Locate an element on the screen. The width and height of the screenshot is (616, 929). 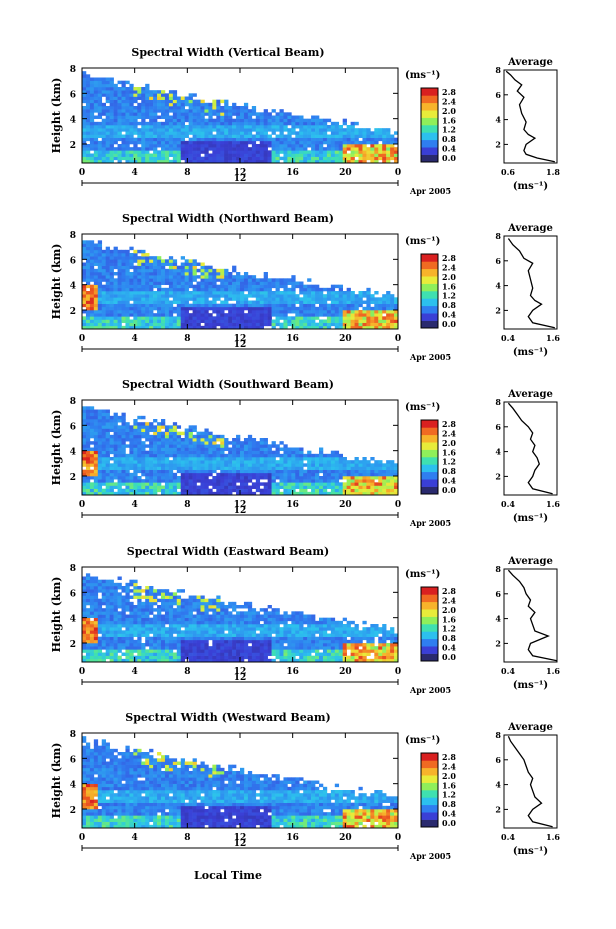
day-label: 12 is located at coordinates (240, 511).